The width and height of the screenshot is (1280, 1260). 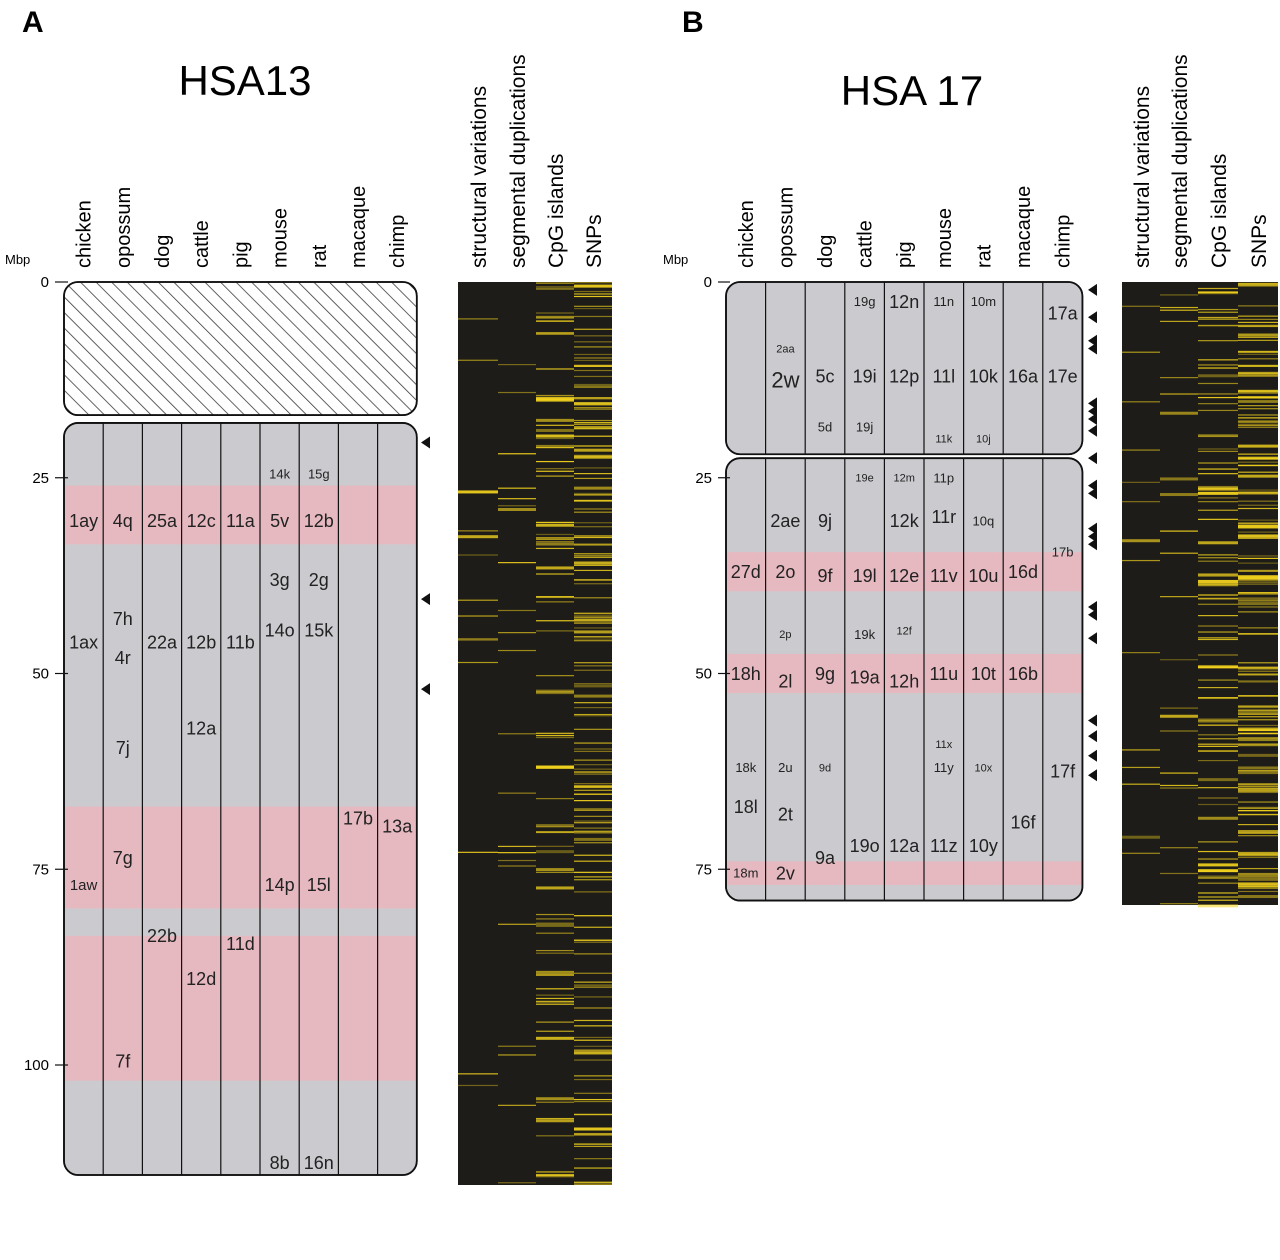 What do you see at coordinates (84, 885) in the screenshot?
I see `panel-a-segment-label: 1aw` at bounding box center [84, 885].